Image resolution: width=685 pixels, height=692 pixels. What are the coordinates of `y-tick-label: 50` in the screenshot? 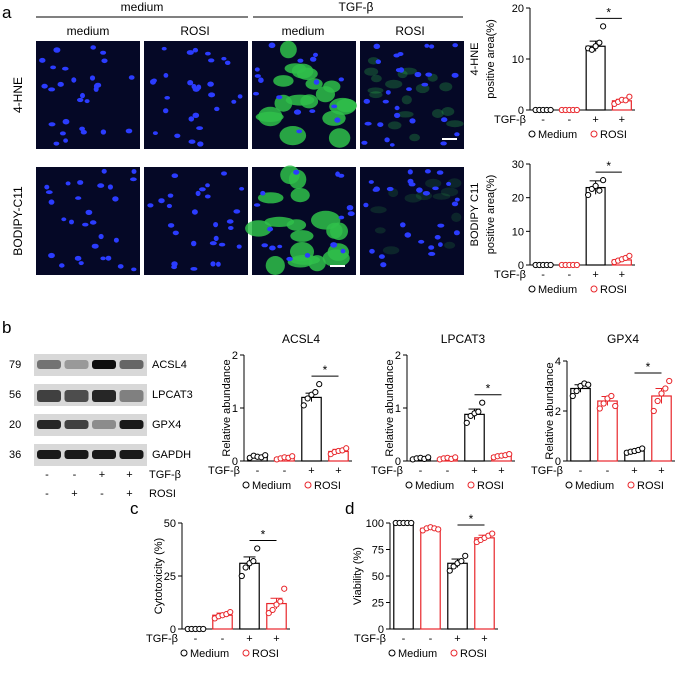 It's located at (378, 577).